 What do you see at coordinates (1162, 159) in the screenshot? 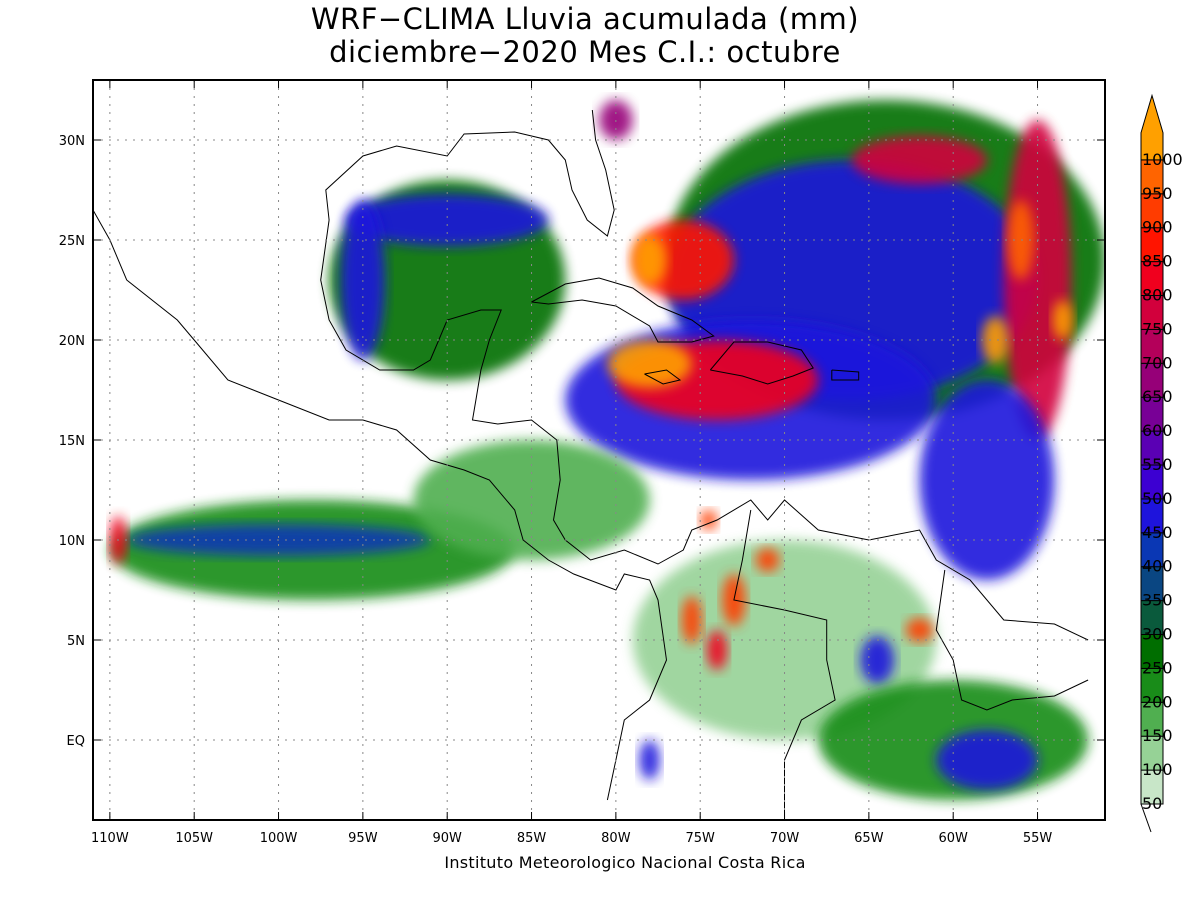
I see `legend-label: 1000` at bounding box center [1162, 159].